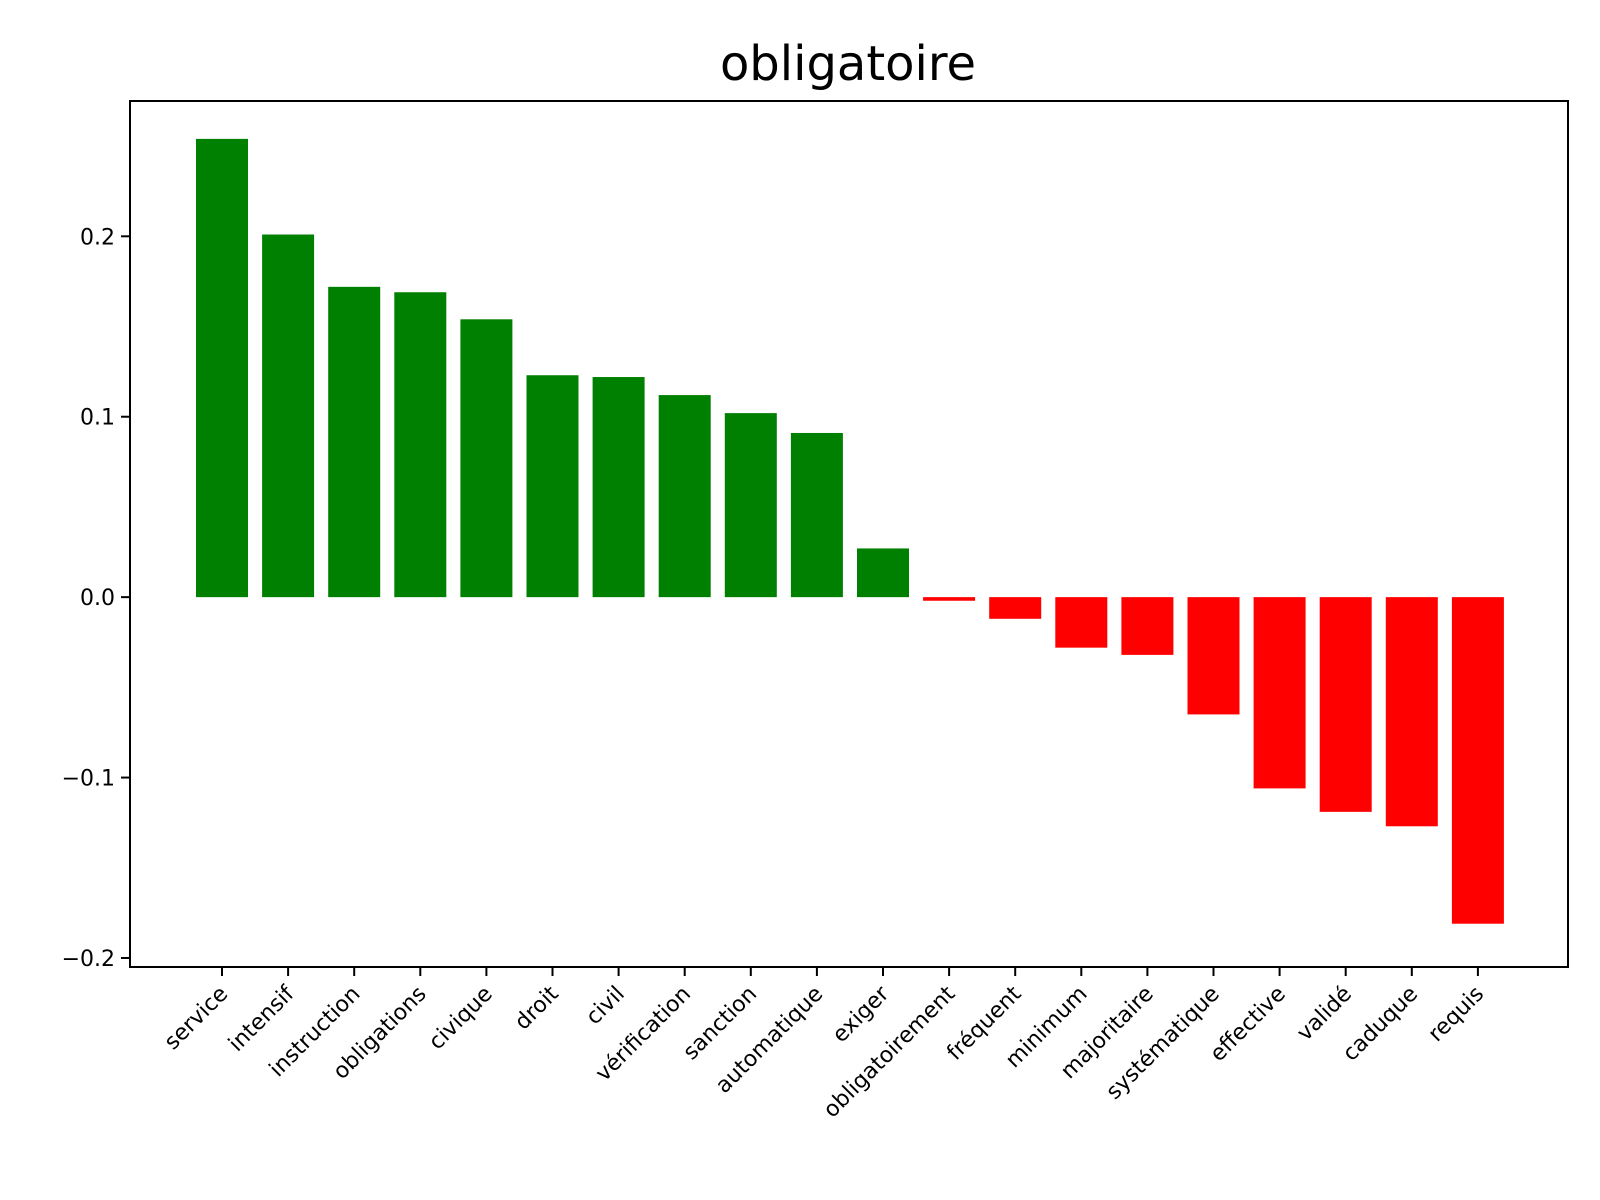 Image resolution: width=1600 pixels, height=1200 pixels. What do you see at coordinates (97, 418) in the screenshot?
I see `y-tick-label: 0.1` at bounding box center [97, 418].